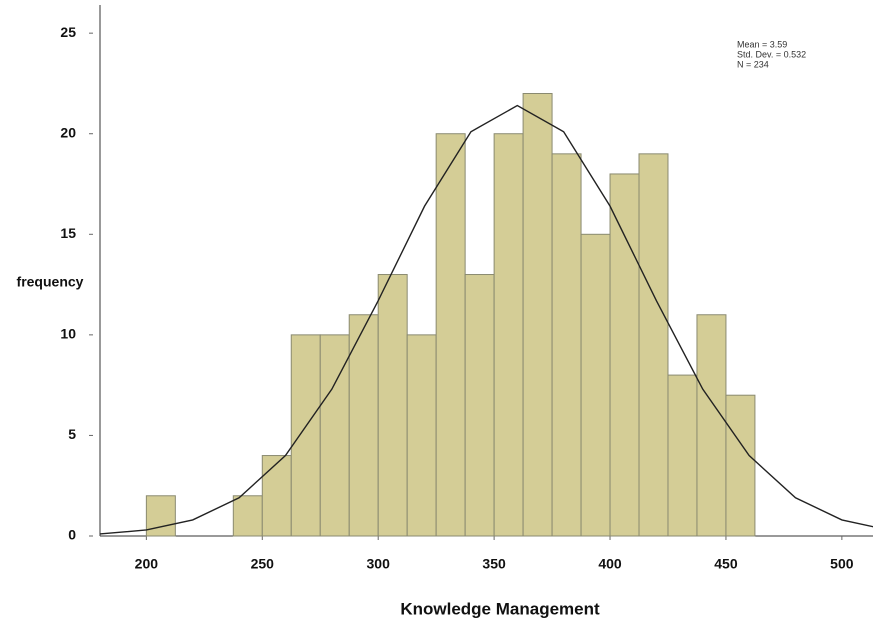 This screenshot has height=625, width=873. I want to click on x-axis-label: Knowledge Management, so click(500, 608).